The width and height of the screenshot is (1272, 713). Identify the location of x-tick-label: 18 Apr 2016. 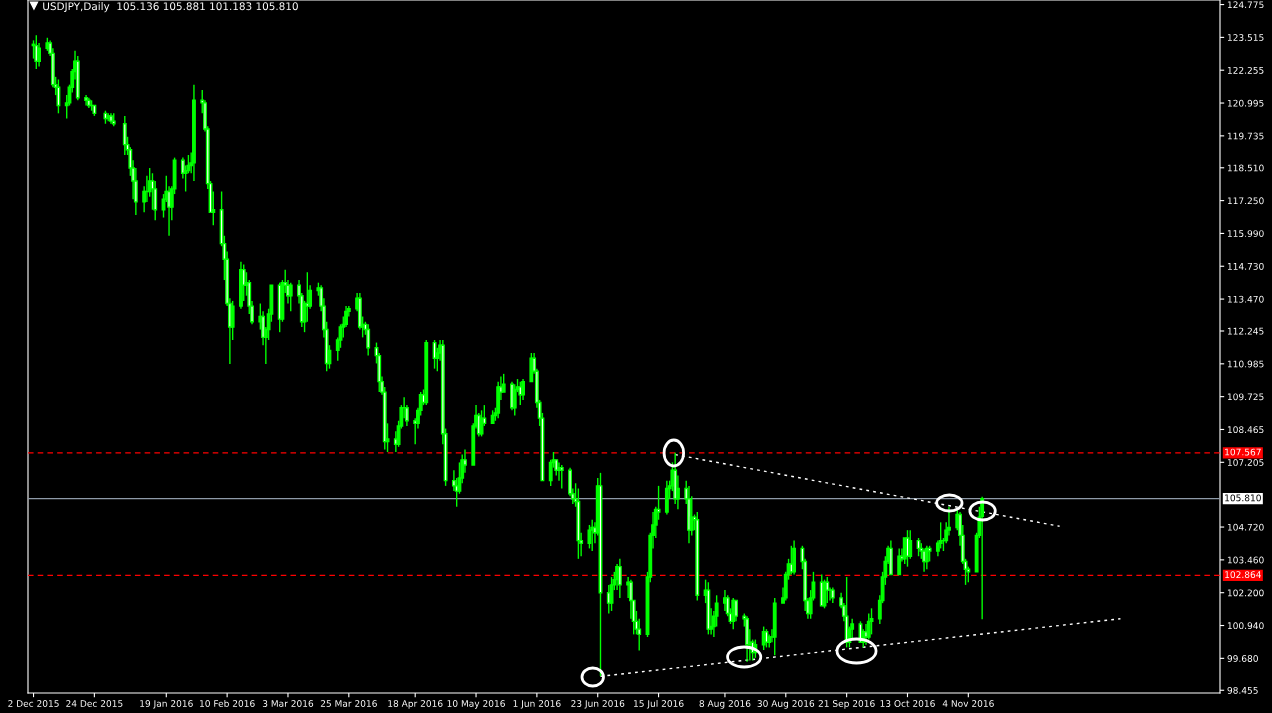
(415, 704).